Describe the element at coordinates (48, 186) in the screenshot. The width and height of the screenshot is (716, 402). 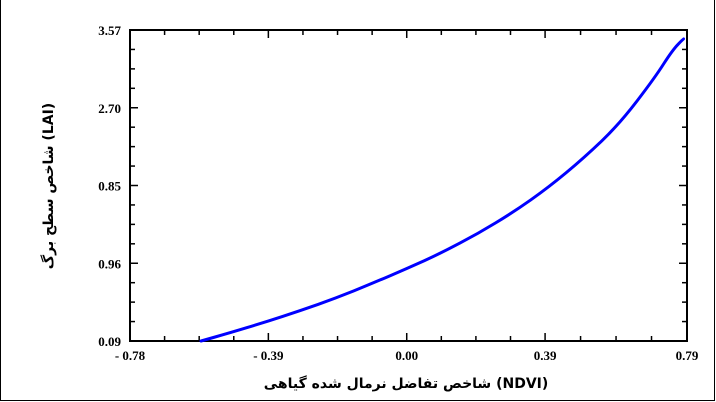
I see `y-axis-title: شاخص سطح برگ (LAI)` at that location.